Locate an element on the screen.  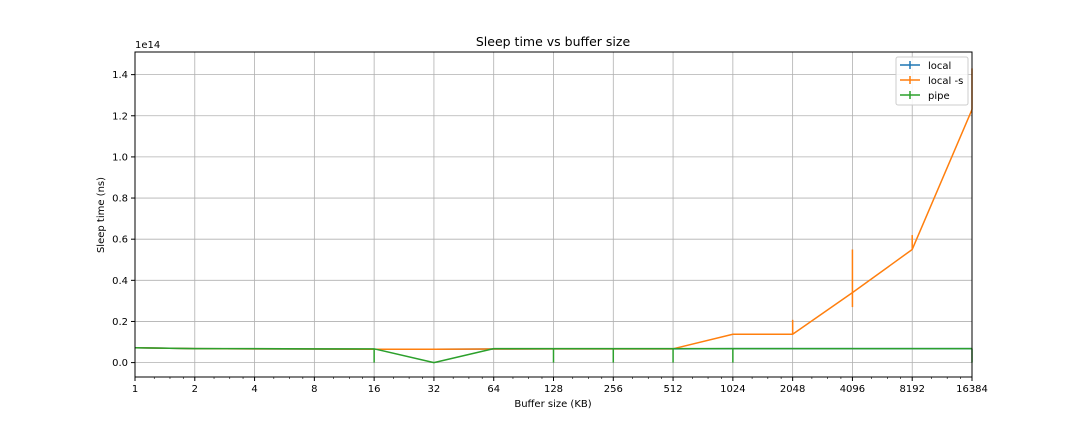
chart-title: Sleep time vs buffer size is located at coordinates (553, 41).